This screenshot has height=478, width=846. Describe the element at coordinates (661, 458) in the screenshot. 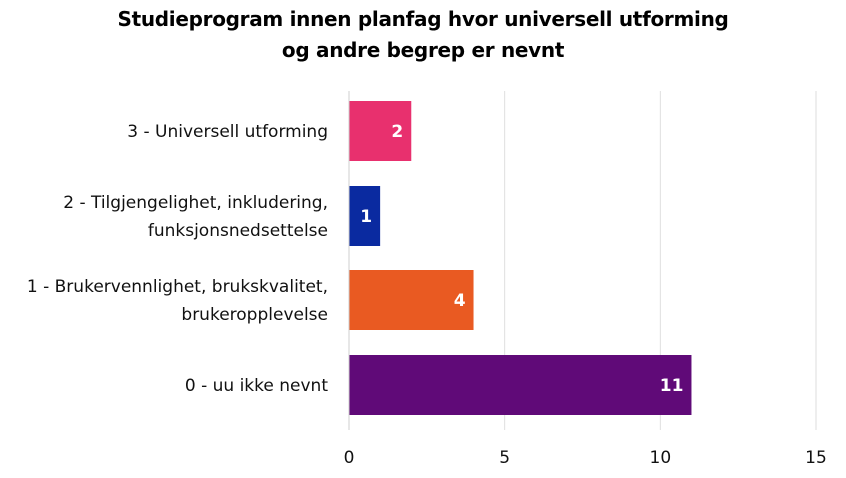

I see `x-tick-label-10: 10` at that location.